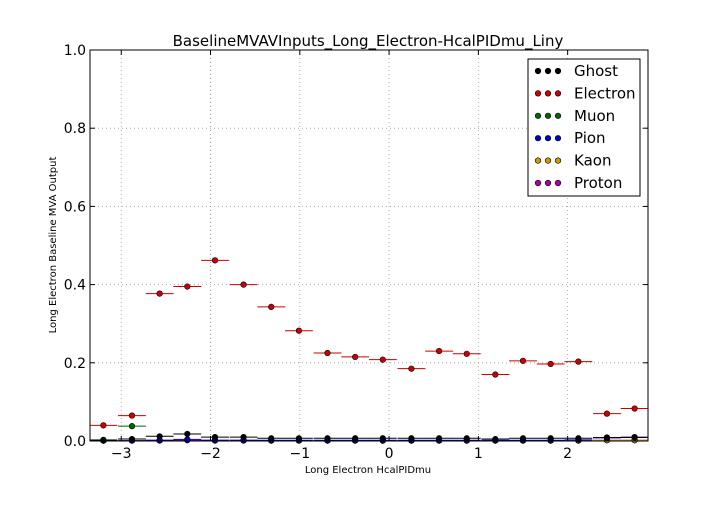 The width and height of the screenshot is (720, 508). What do you see at coordinates (478, 454) in the screenshot?
I see `x-tick-label: 1` at bounding box center [478, 454].